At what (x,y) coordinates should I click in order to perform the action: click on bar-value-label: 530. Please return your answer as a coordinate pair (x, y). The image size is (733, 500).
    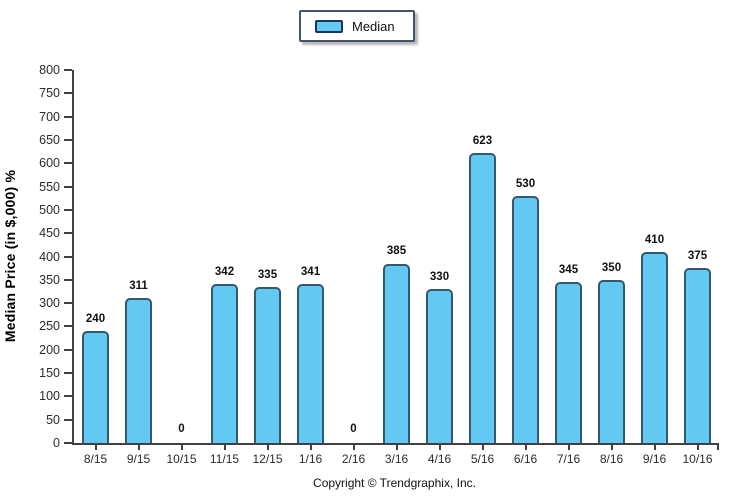
    Looking at the image, I should click on (525, 183).